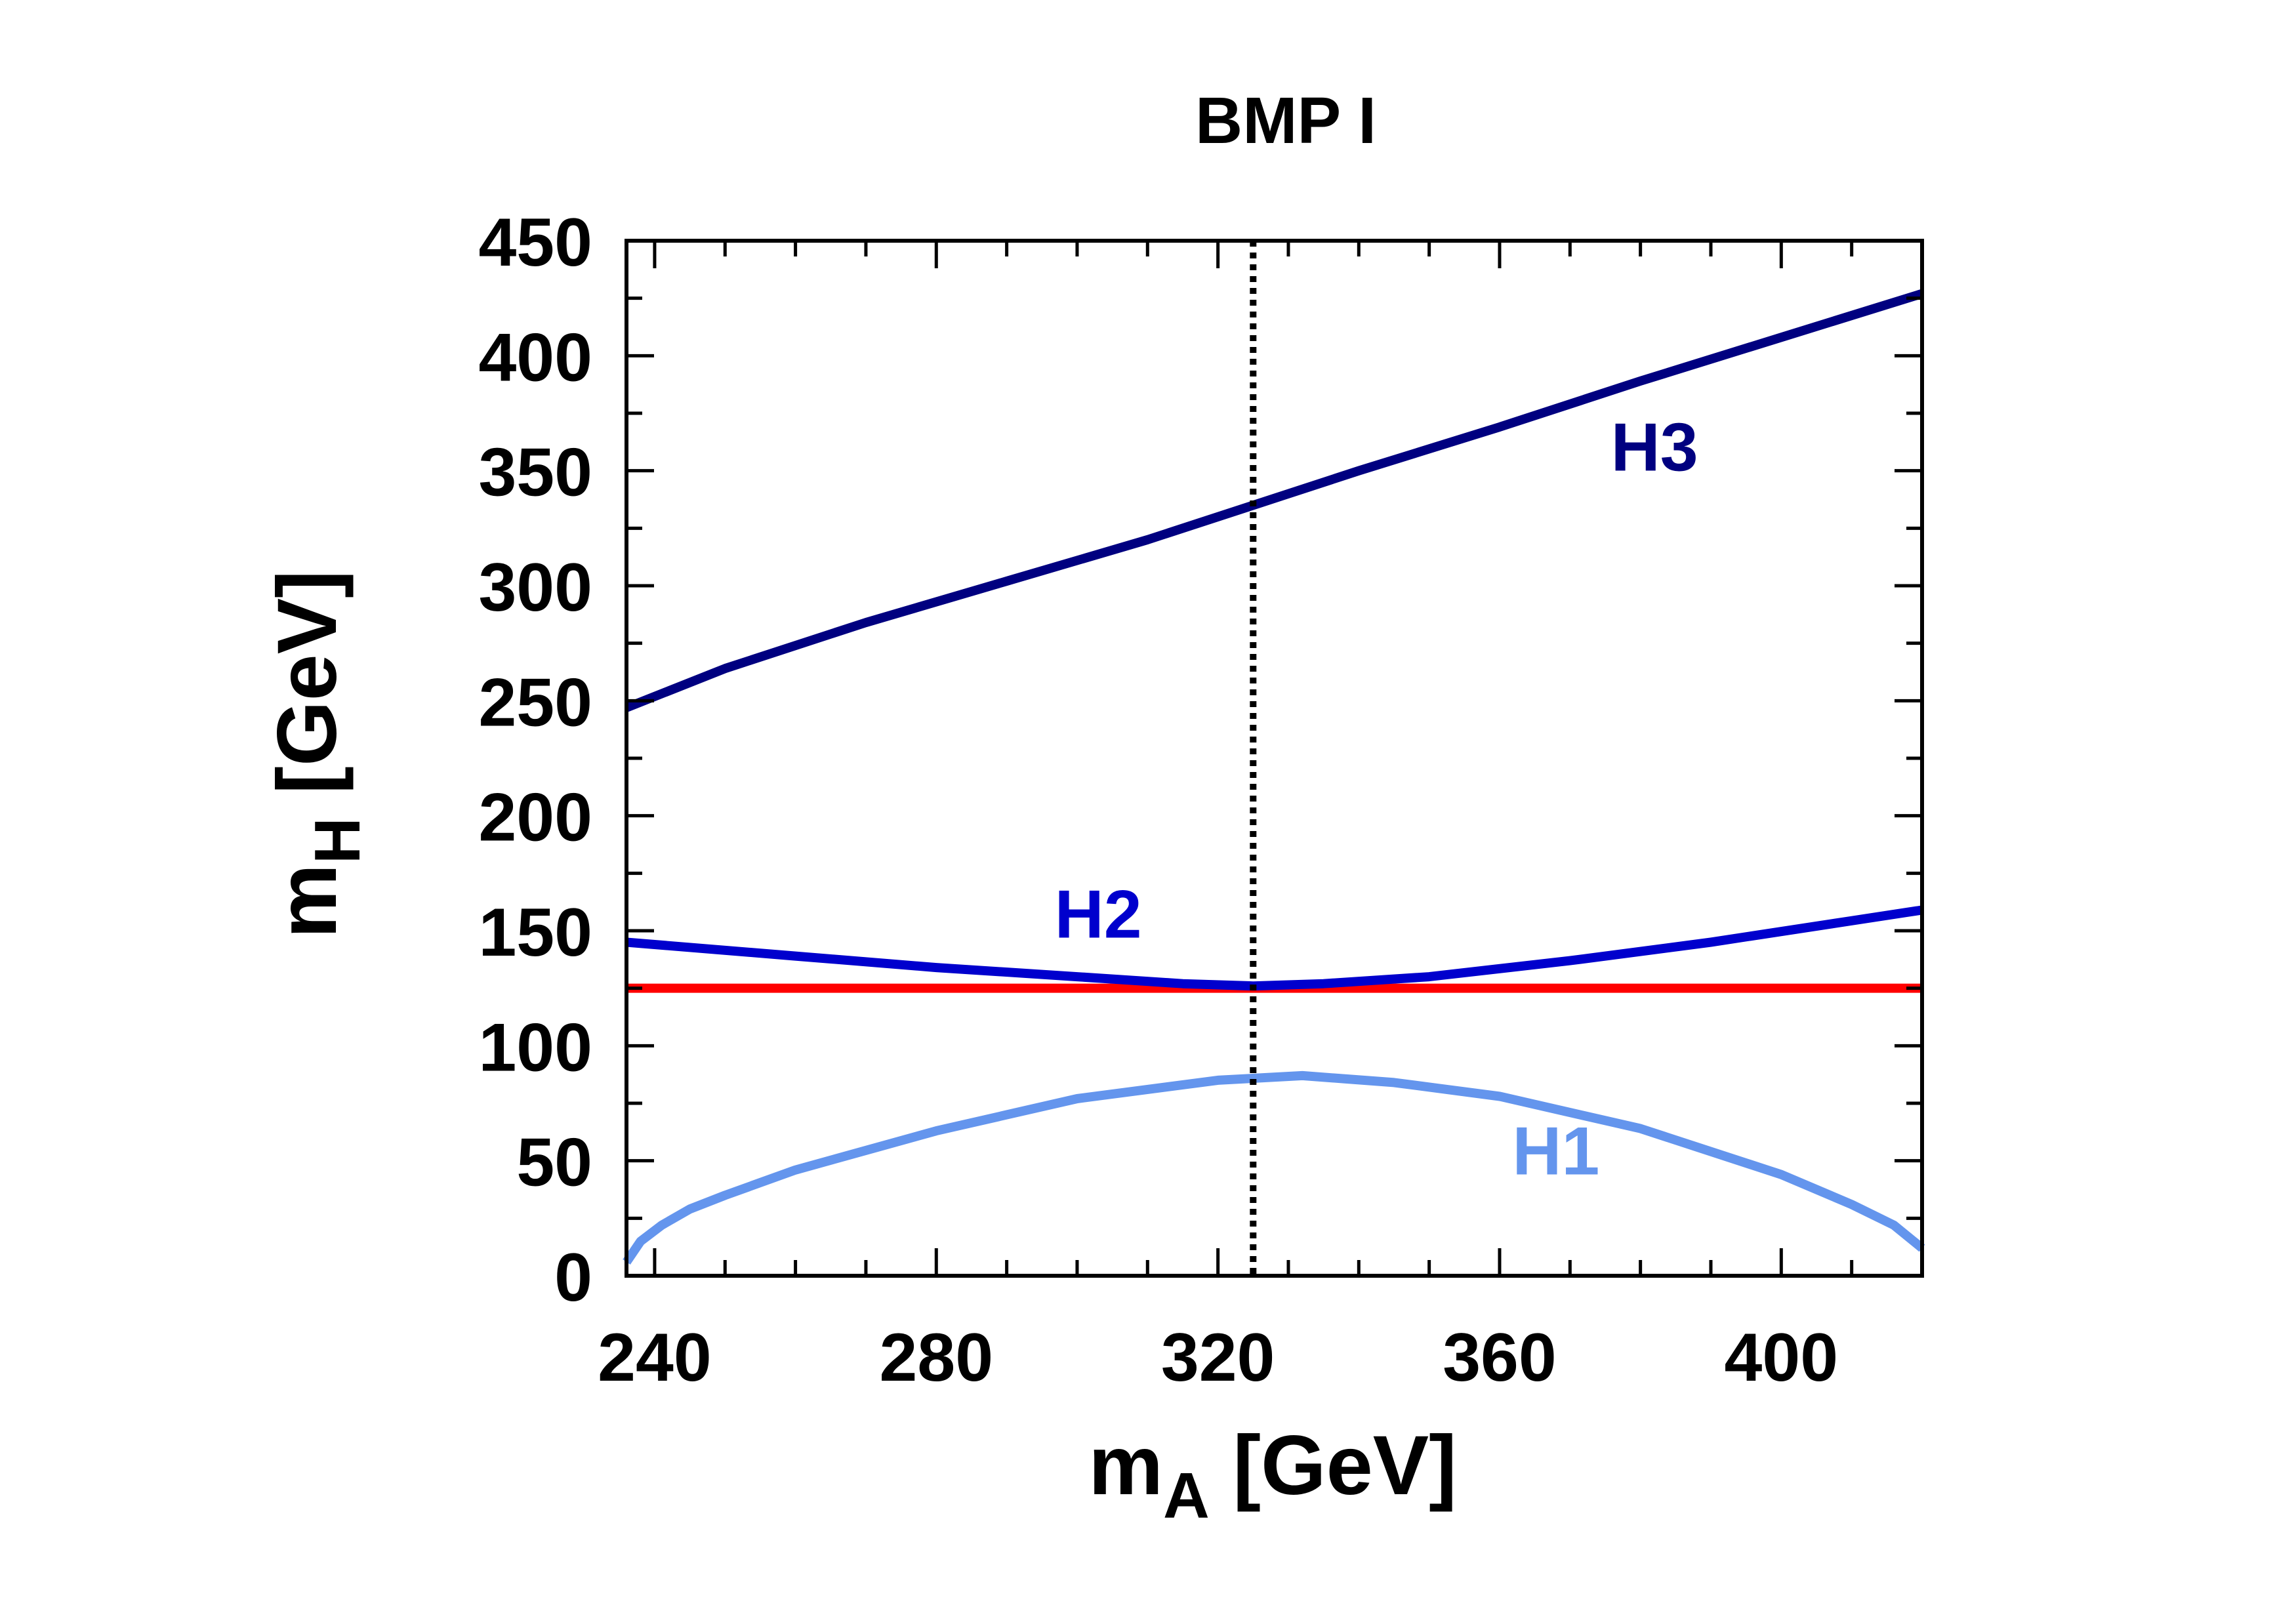 The image size is (2296, 1607). Describe the element at coordinates (655, 1358) in the screenshot. I see `x-tick-label: 240` at that location.